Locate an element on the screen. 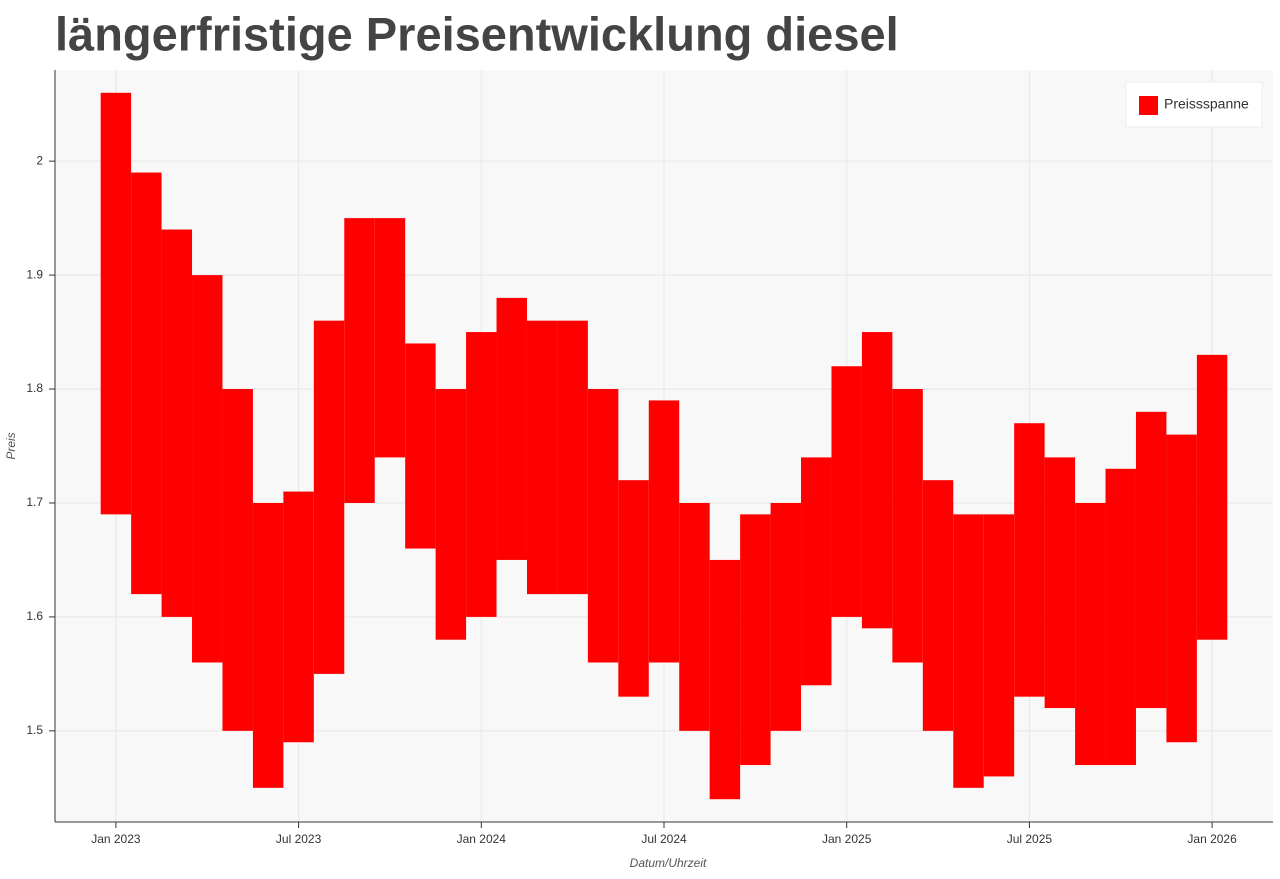  x-tick-label: Jan 2026 is located at coordinates (1212, 839).